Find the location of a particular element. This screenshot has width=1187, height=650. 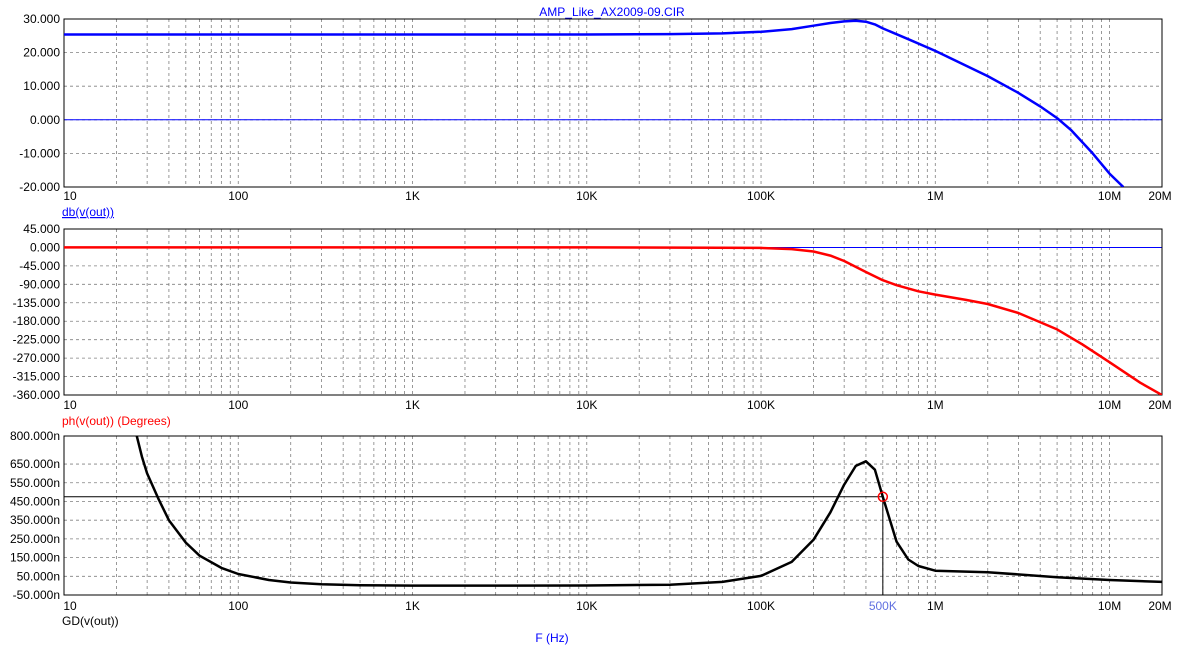

y-tick-label: 650.000n is located at coordinates (35, 464).